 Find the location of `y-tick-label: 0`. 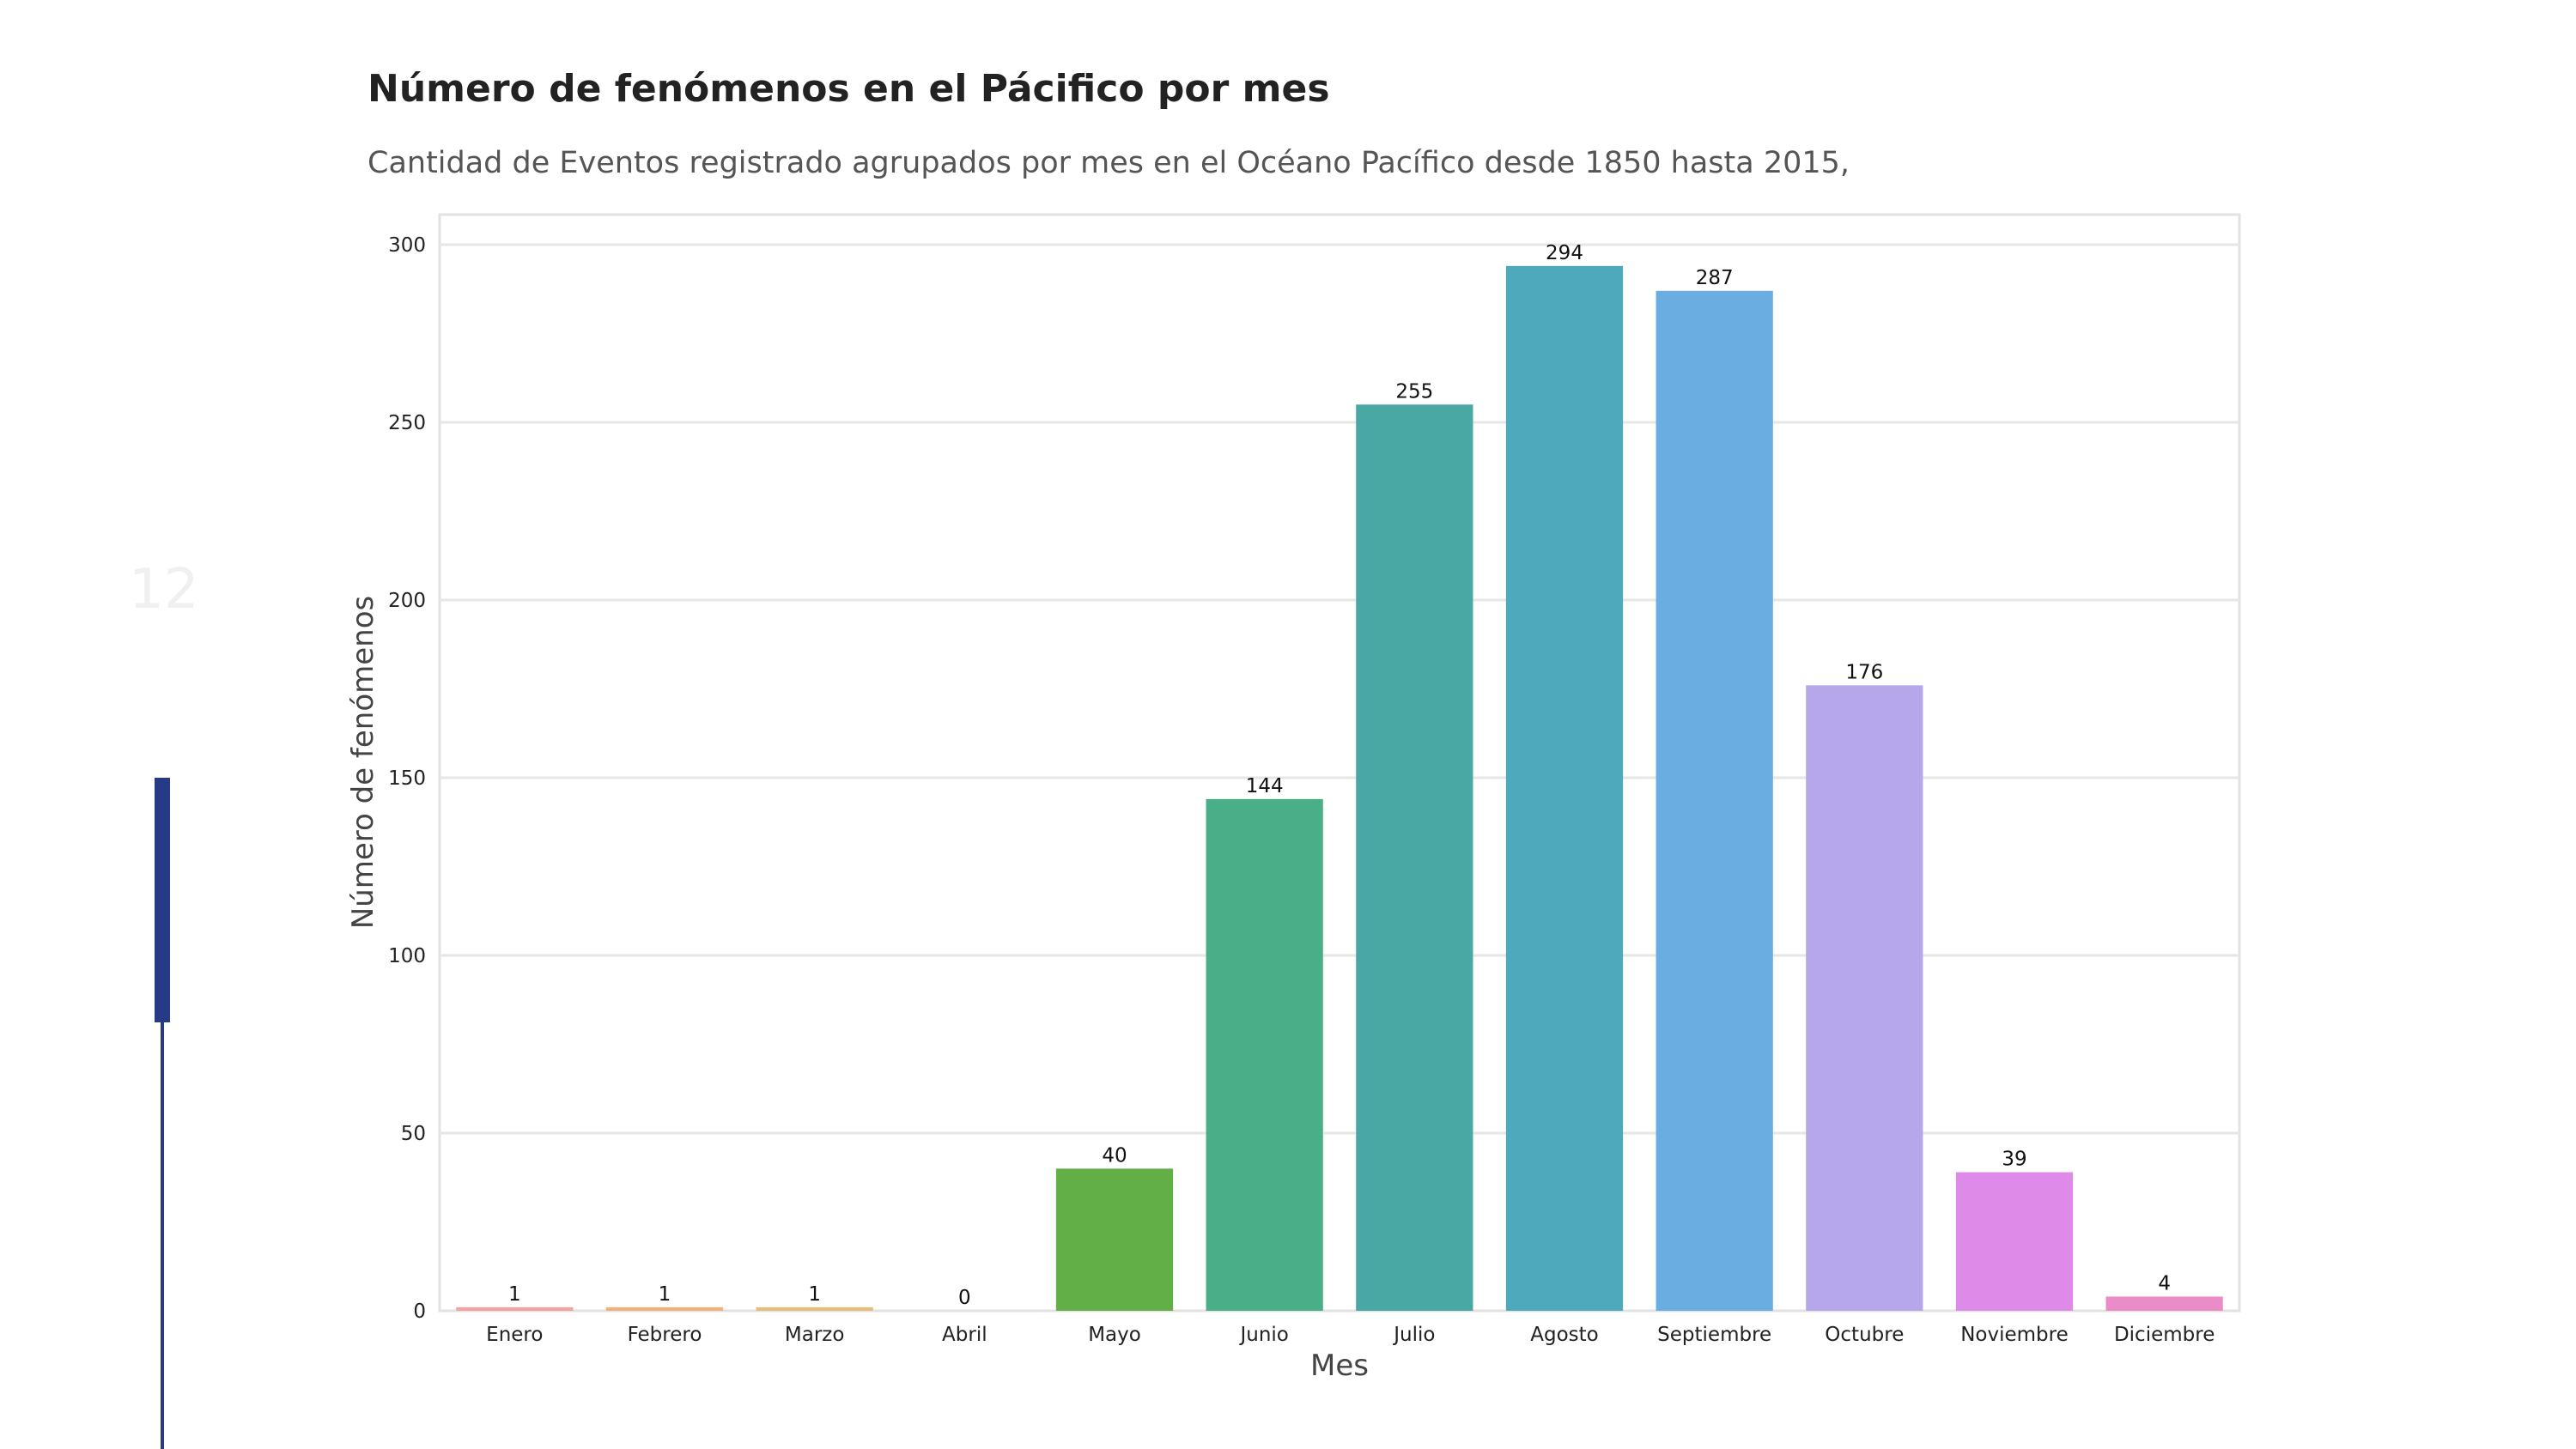

y-tick-label: 0 is located at coordinates (420, 1311).